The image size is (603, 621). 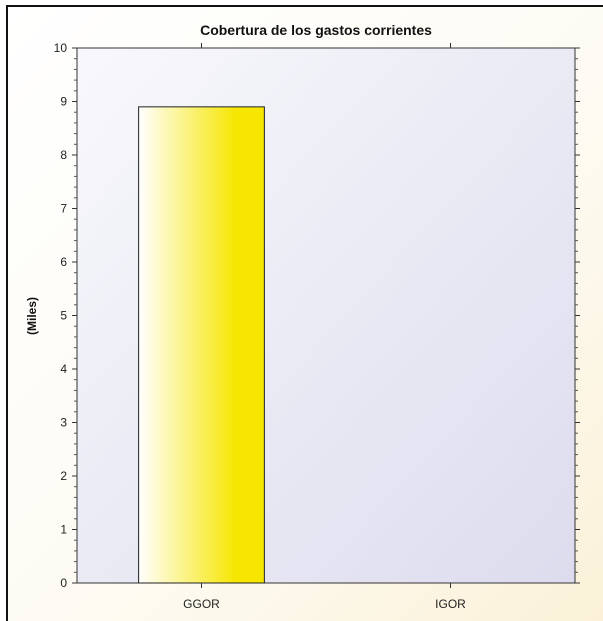 What do you see at coordinates (63, 583) in the screenshot?
I see `y-tick-label: 0` at bounding box center [63, 583].